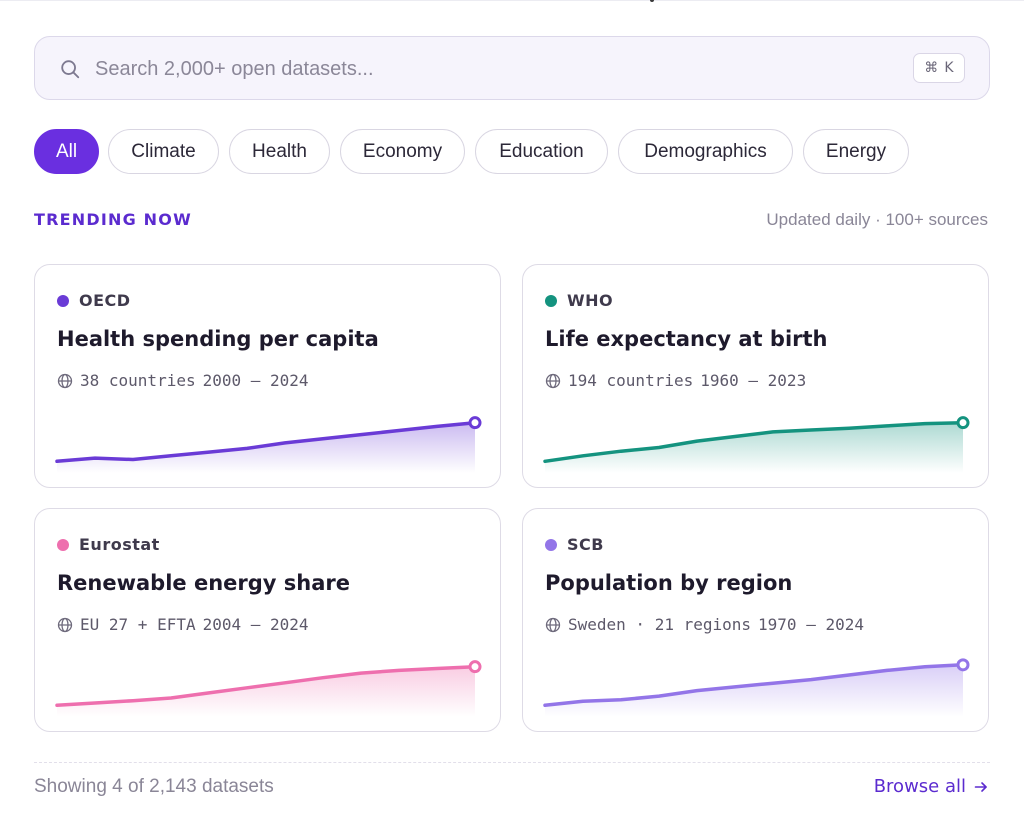  Describe the element at coordinates (105, 300) in the screenshot. I see `source-name: OECD` at that location.